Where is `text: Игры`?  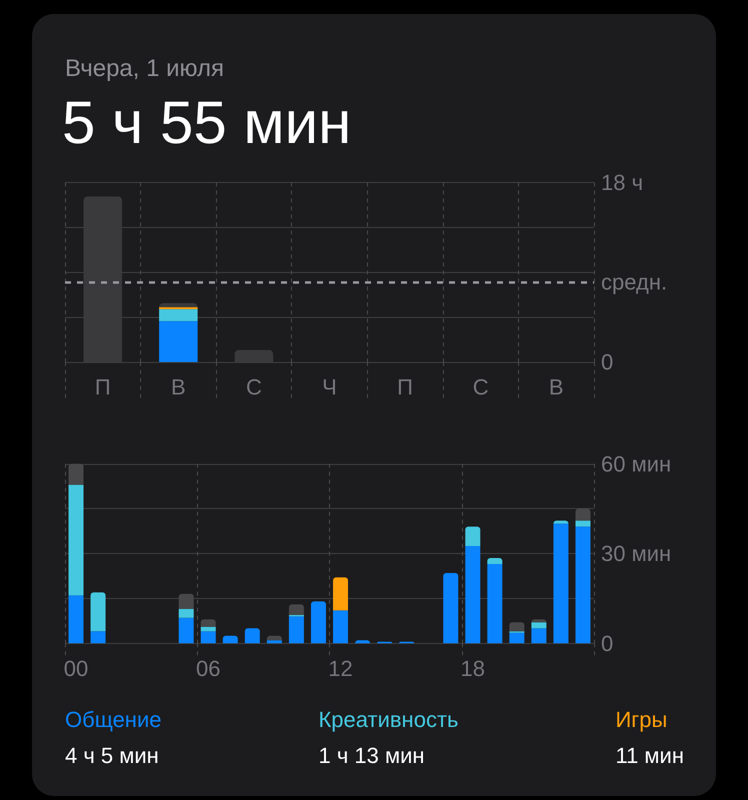 text: Игры is located at coordinates (641, 719).